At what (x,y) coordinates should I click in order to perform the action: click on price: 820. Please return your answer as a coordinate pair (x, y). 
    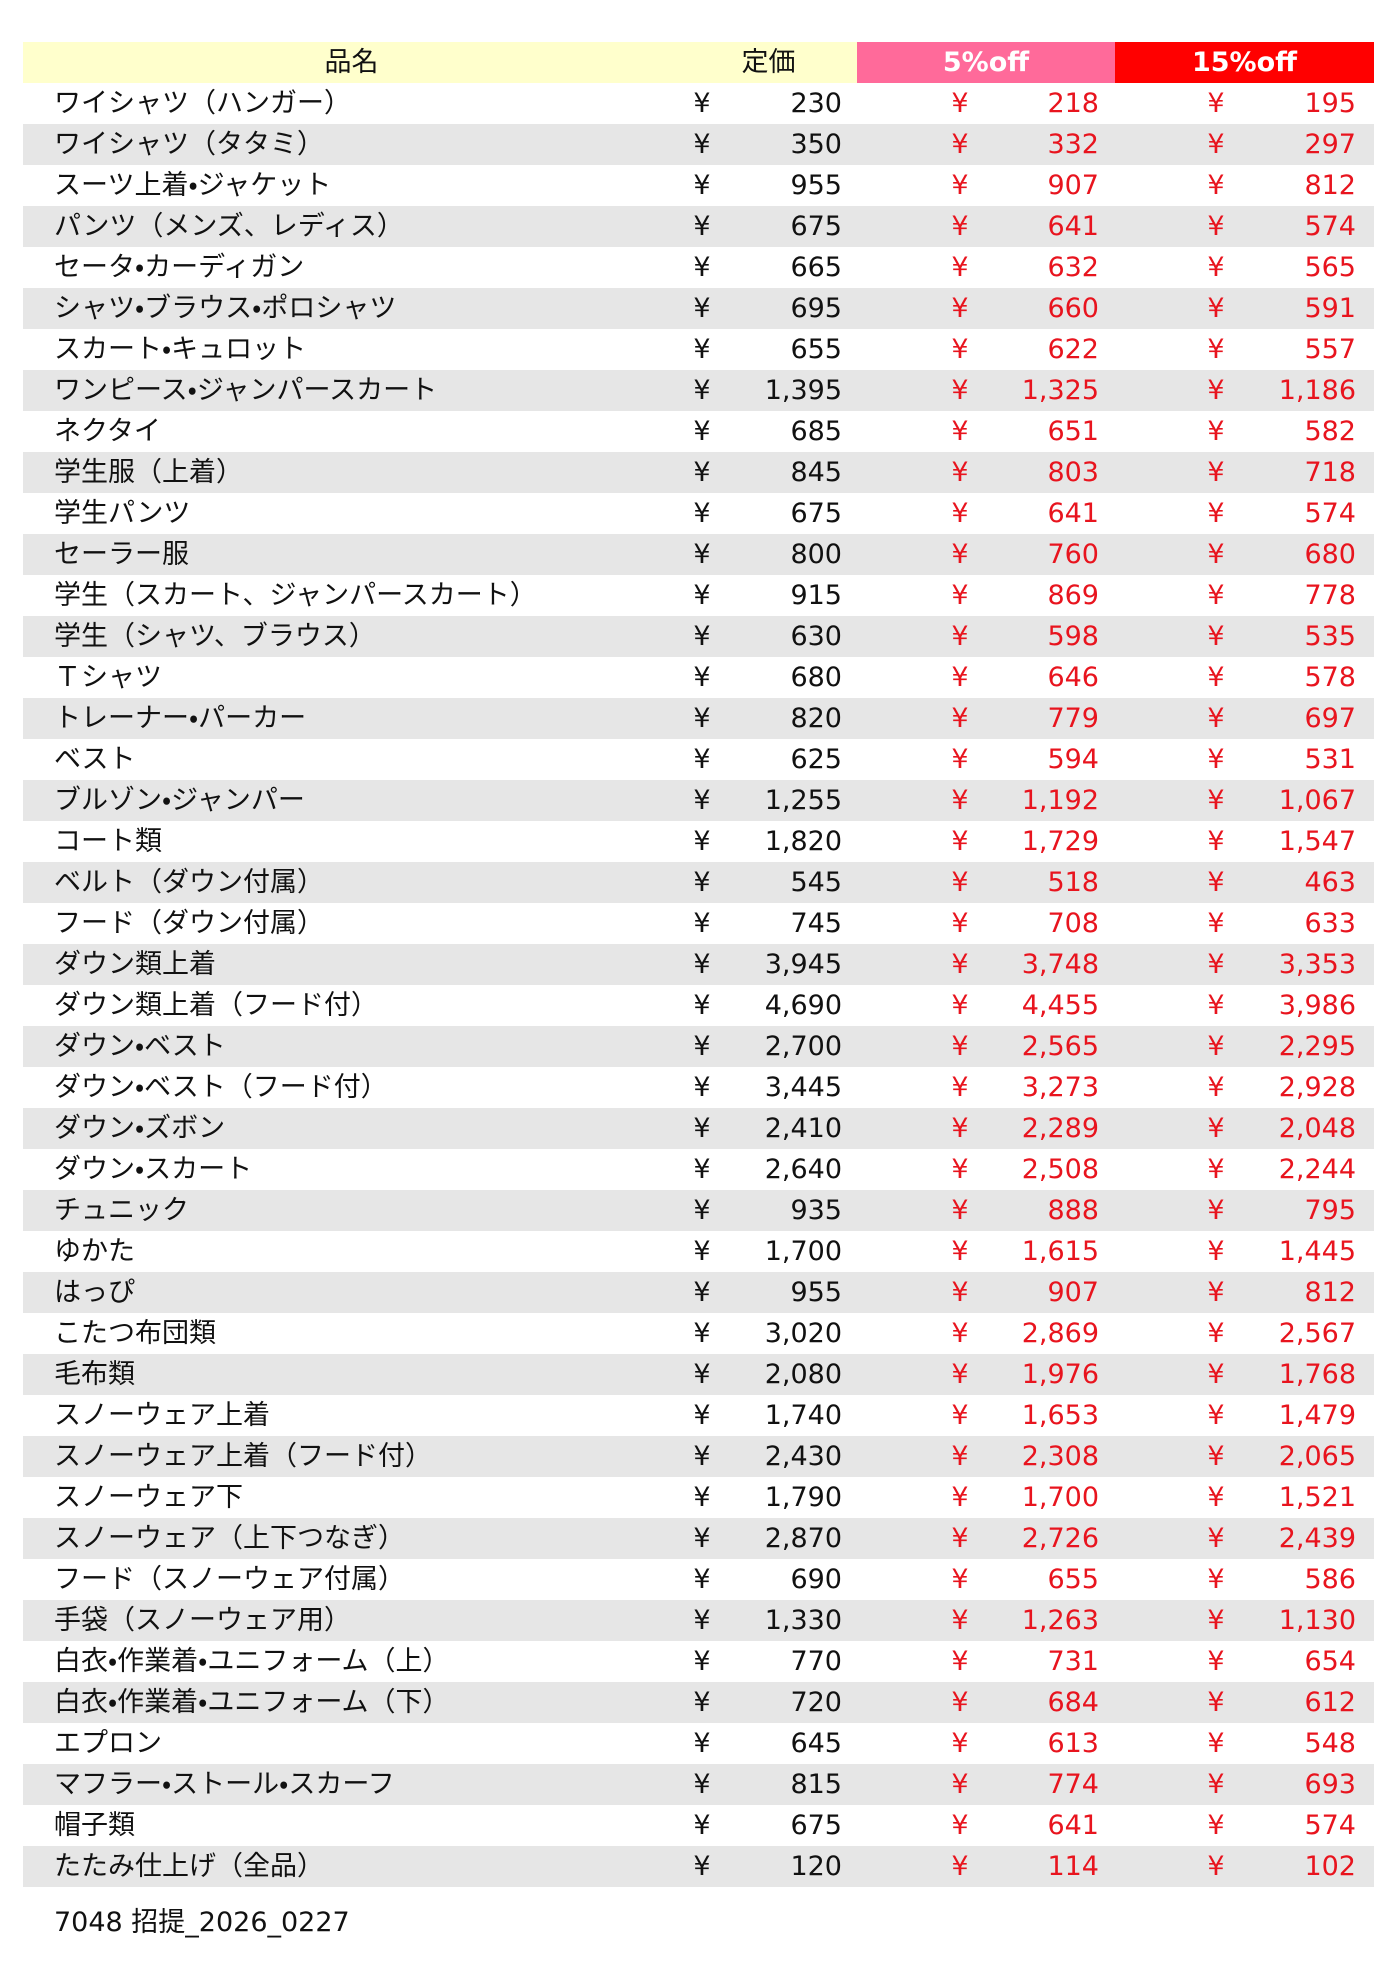
    Looking at the image, I should click on (816, 718).